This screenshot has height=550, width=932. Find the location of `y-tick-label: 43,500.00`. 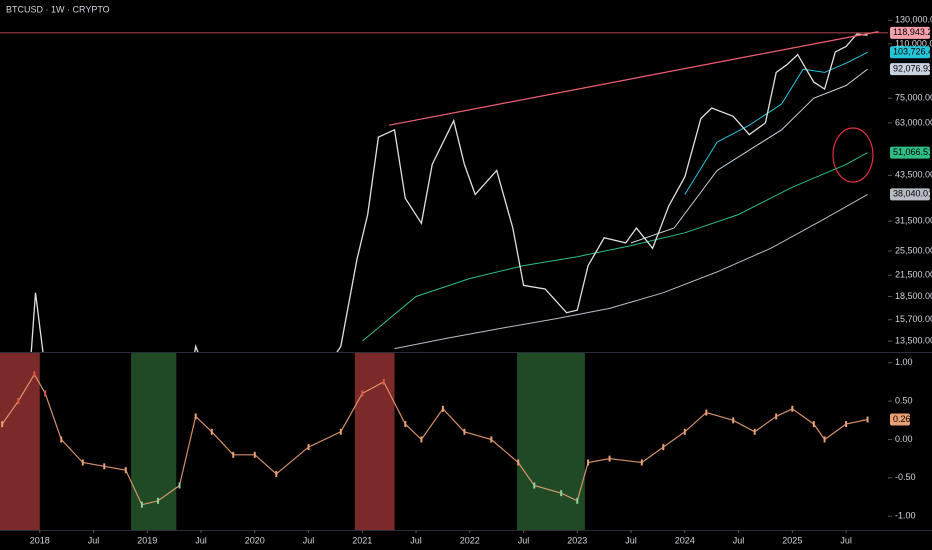

y-tick-label: 43,500.00 is located at coordinates (913, 175).